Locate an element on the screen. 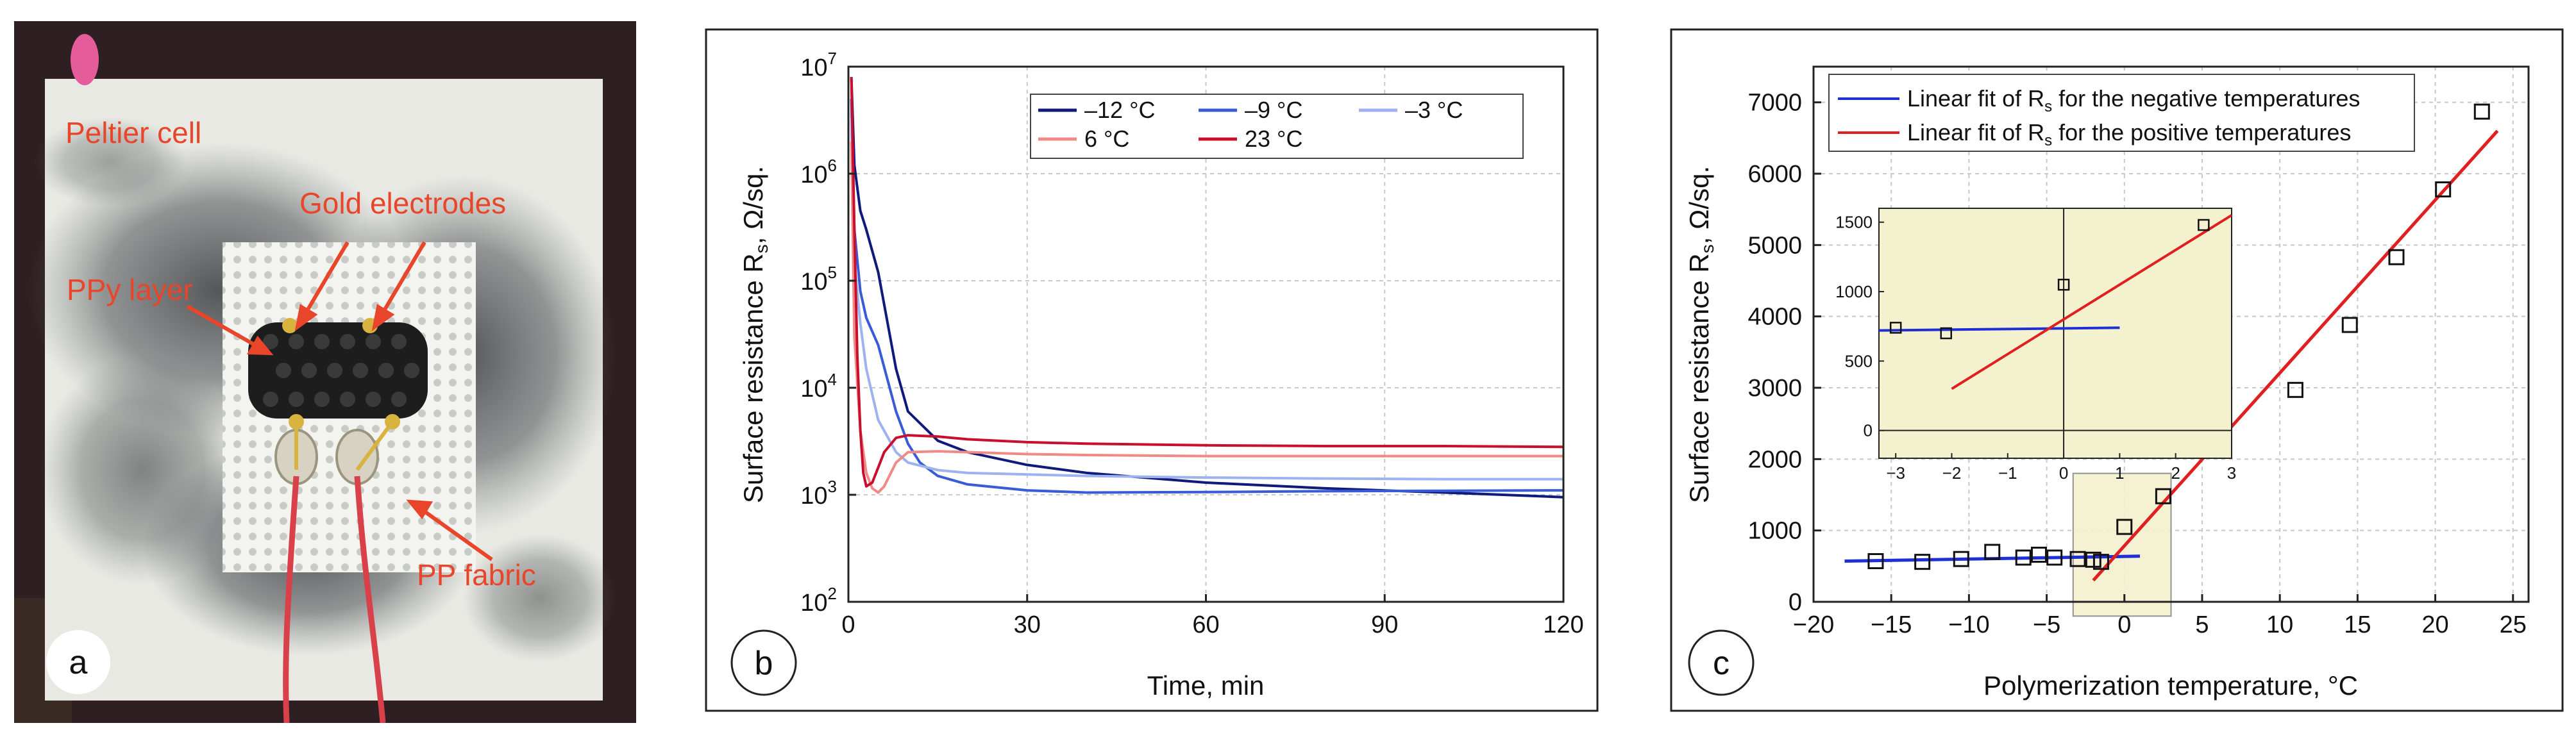 The width and height of the screenshot is (2576, 730). inset-x-tick-label: −3 is located at coordinates (1895, 473).